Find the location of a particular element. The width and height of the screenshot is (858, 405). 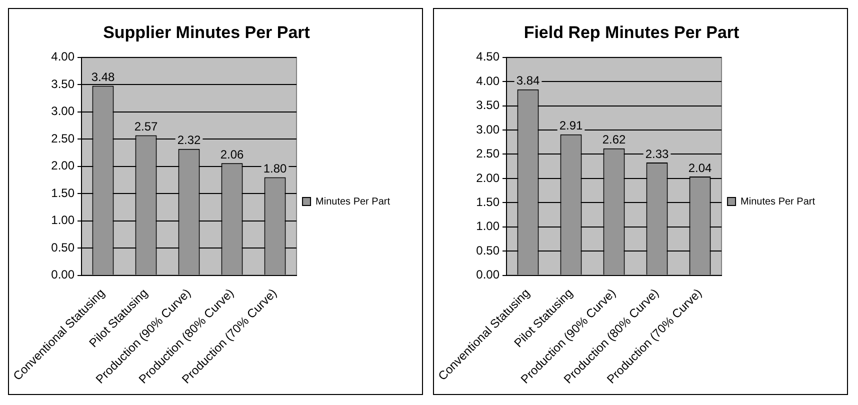

data-label: 2.04 is located at coordinates (700, 167).